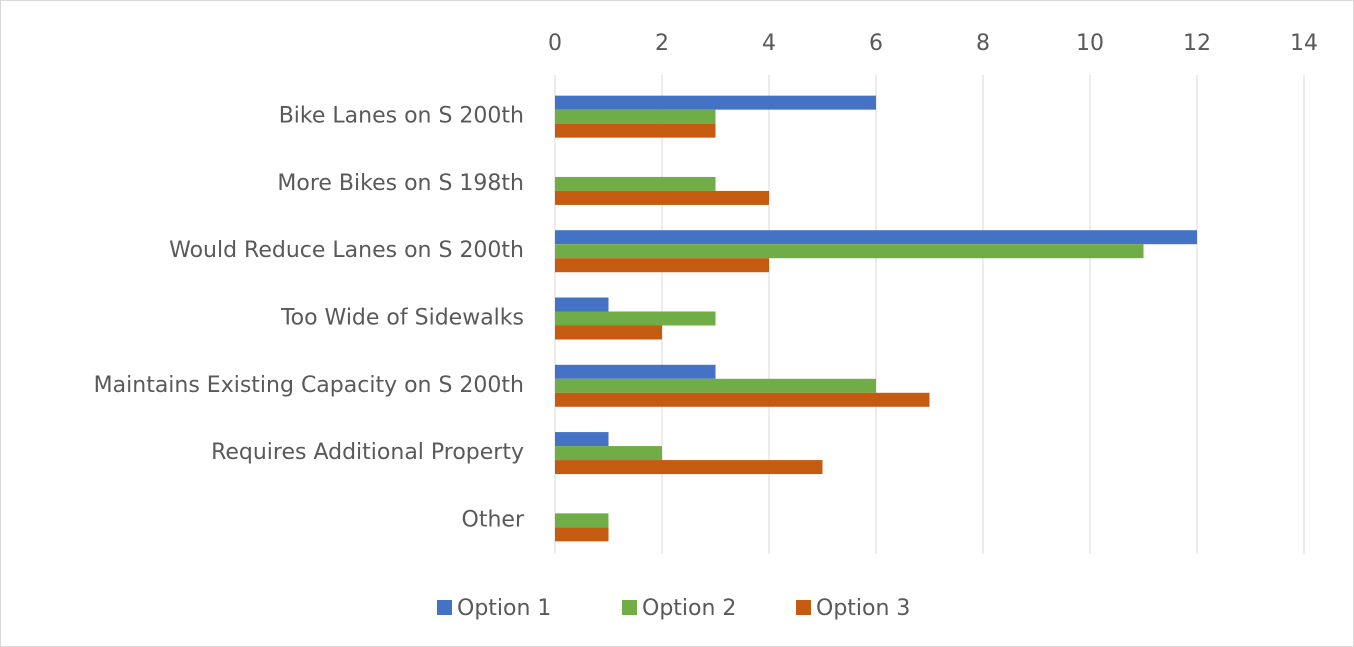 The height and width of the screenshot is (647, 1354). Describe the element at coordinates (689, 608) in the screenshot. I see `legend-label: Option 2` at that location.